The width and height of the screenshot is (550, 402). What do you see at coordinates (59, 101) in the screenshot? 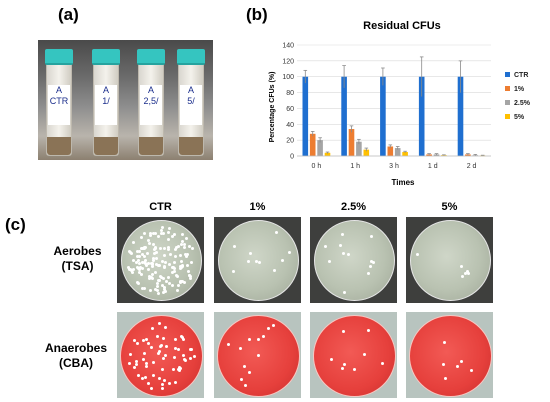
I see `tube-label-line2: CTR` at bounding box center [59, 101].